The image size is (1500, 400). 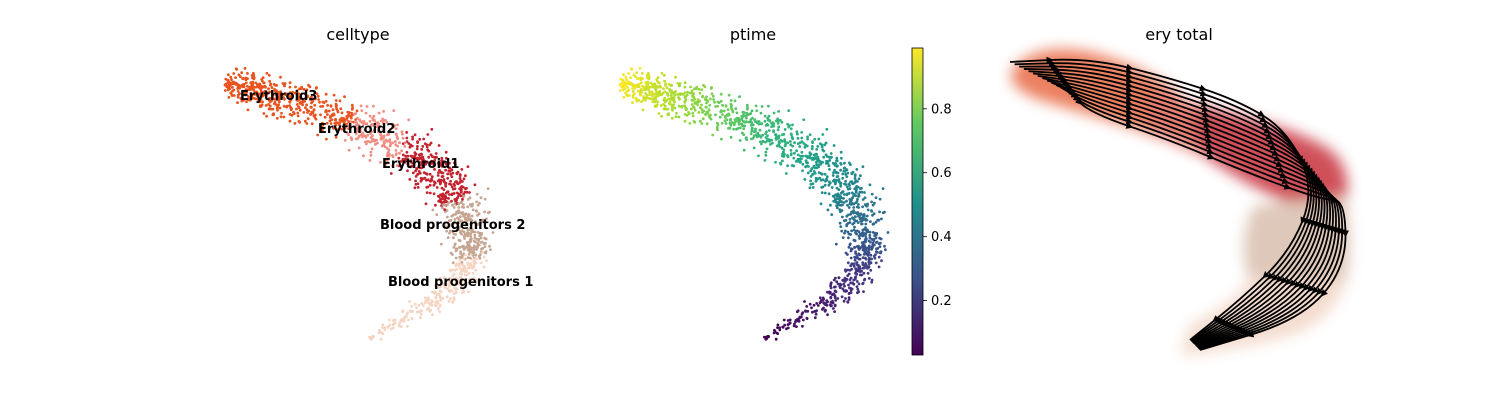 I want to click on colorbar-tick-label: 0.4, so click(x=941, y=237).